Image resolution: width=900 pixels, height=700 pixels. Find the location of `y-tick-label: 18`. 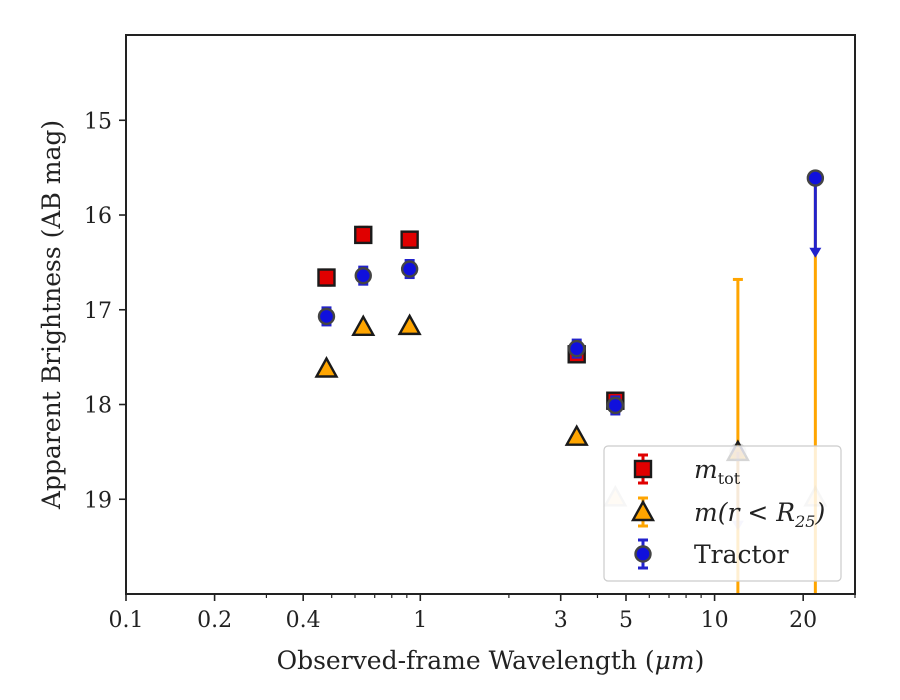

y-tick-label: 18 is located at coordinates (98, 406).